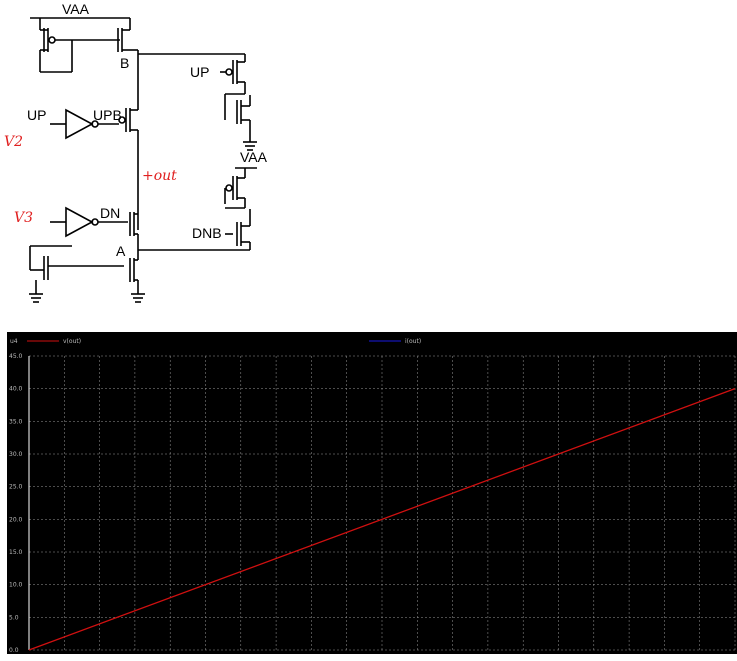 Image resolution: width=737 pixels, height=661 pixels. I want to click on annotation-v2: V2, so click(13, 142).